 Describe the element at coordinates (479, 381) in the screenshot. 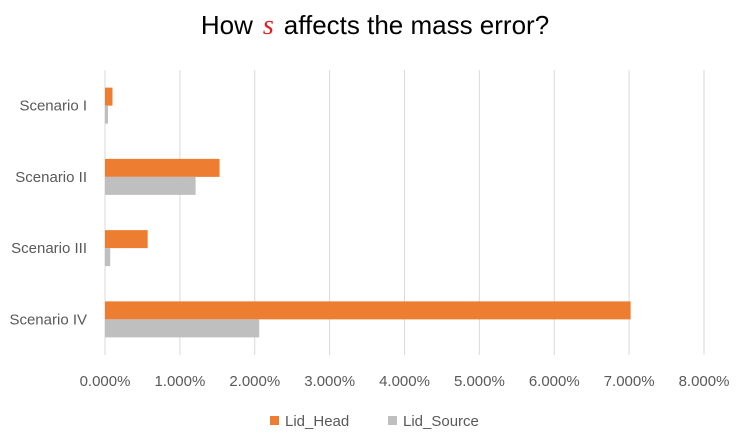

I see `x-tick-label-5: 5.000%` at that location.